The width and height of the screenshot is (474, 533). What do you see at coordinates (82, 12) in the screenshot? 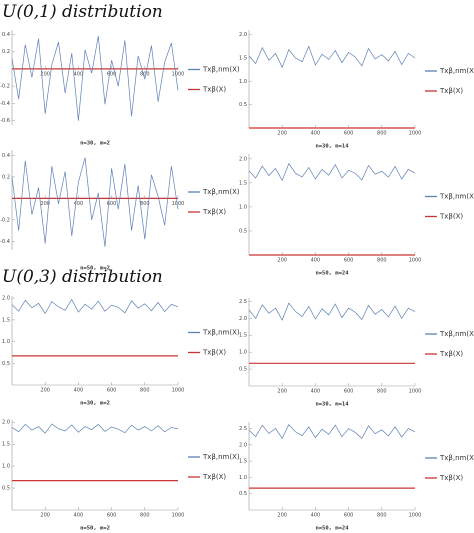
I see `section-title: U(0,1) distribution` at bounding box center [82, 12].